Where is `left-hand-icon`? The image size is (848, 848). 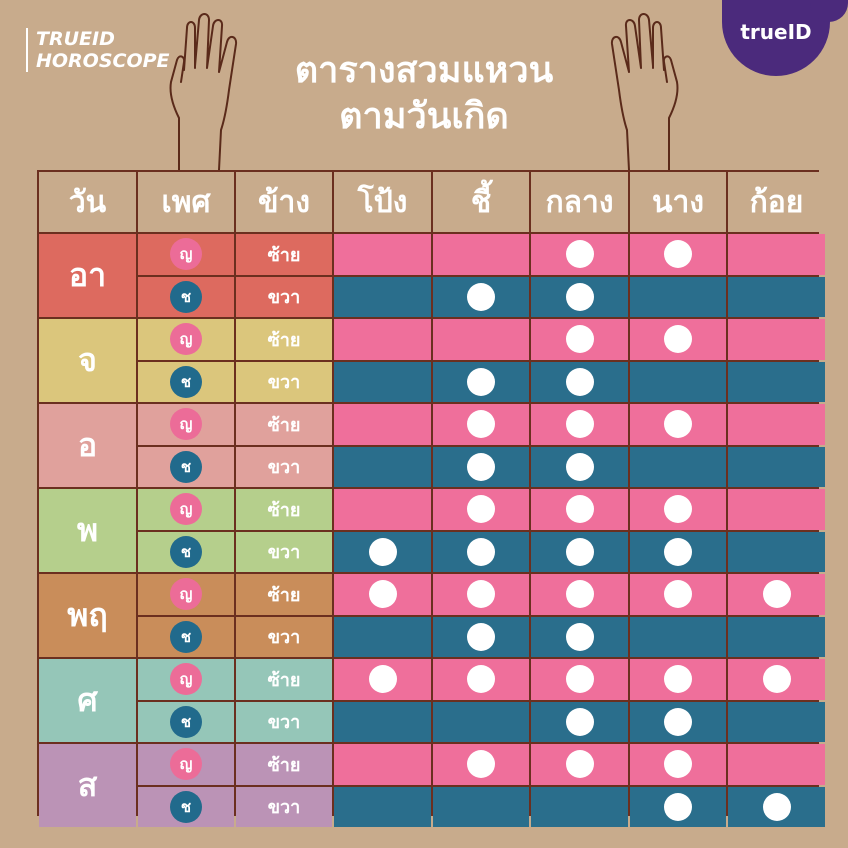 left-hand-icon is located at coordinates (203, 91).